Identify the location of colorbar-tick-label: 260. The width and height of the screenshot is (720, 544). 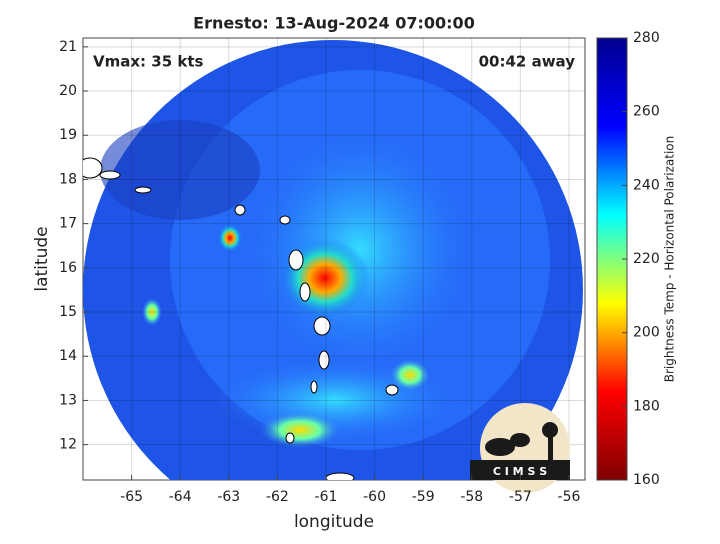
(646, 112).